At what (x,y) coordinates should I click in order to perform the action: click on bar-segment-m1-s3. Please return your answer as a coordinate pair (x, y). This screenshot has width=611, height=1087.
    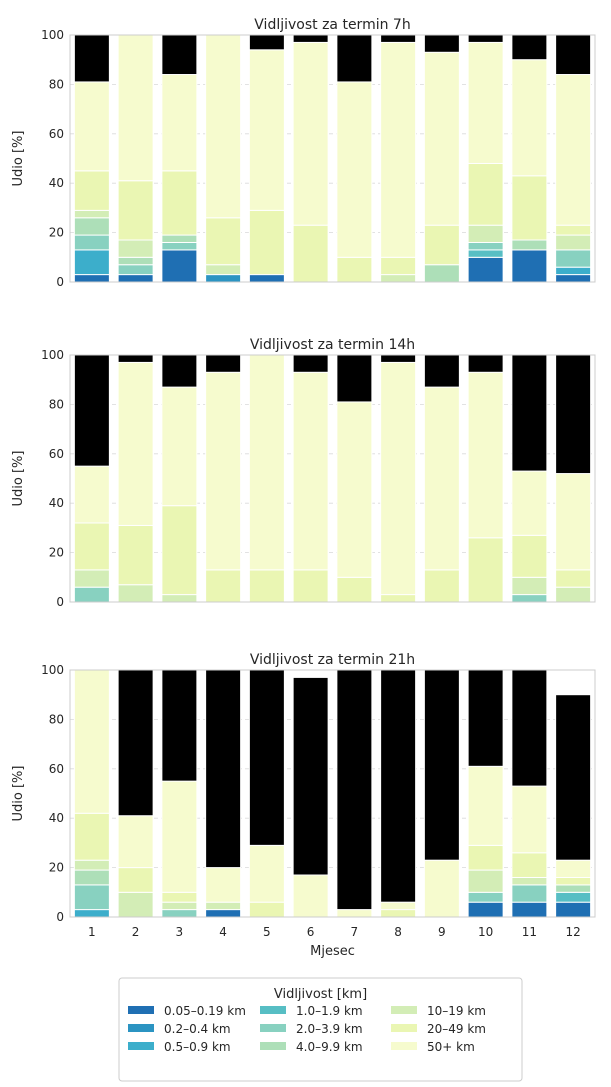
    Looking at the image, I should click on (91, 262).